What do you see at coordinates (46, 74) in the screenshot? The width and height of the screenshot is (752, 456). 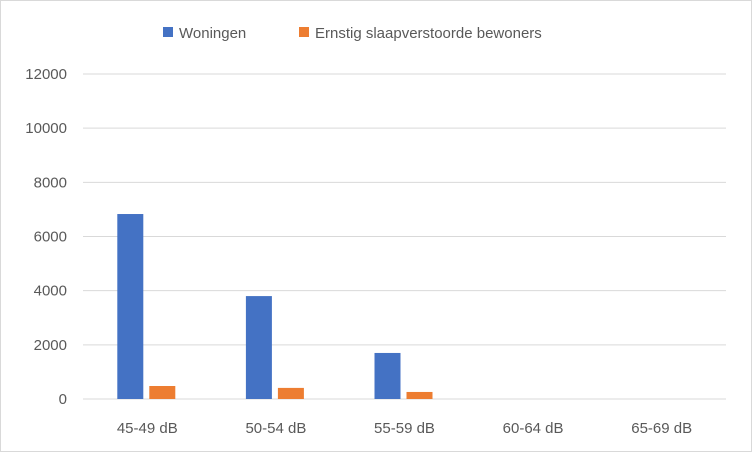 I see `y-tick-label: 12000` at bounding box center [46, 74].